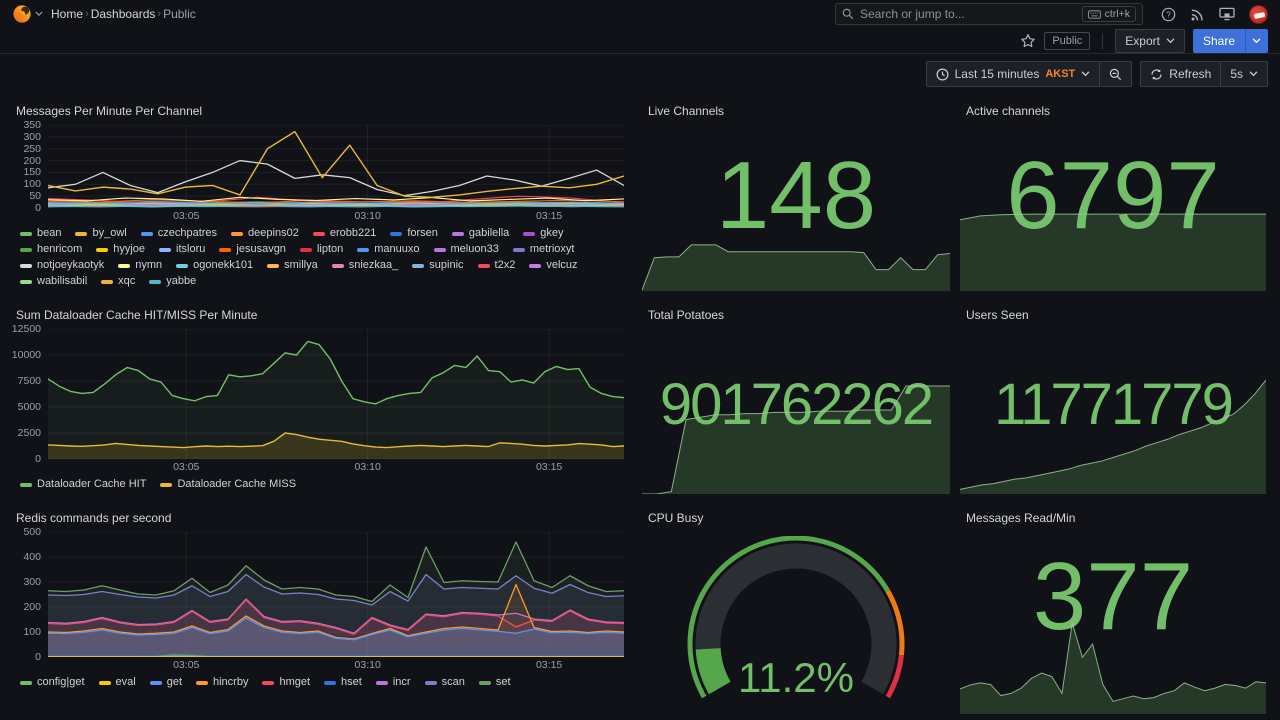 The image size is (1280, 720). I want to click on panel-title: Redis commands per second, so click(94, 518).